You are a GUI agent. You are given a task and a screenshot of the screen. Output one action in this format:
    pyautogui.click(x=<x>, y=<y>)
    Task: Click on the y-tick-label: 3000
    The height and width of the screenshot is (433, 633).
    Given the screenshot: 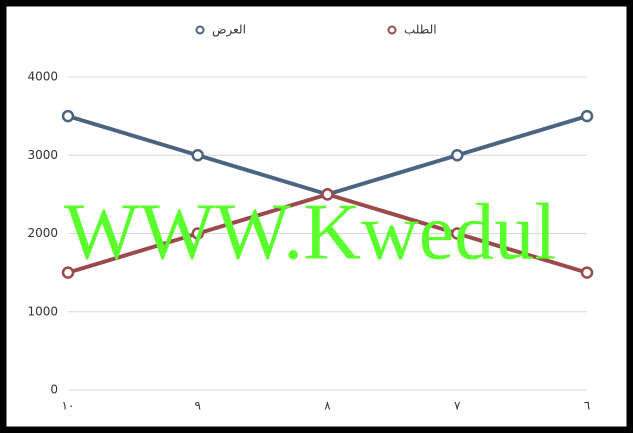 What is the action you would take?
    pyautogui.click(x=42, y=155)
    